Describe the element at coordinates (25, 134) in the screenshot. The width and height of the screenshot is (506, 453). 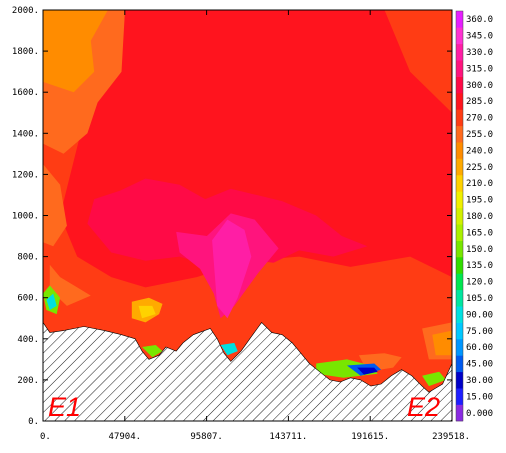
I see `y-tick-label: 1400.` at that location.